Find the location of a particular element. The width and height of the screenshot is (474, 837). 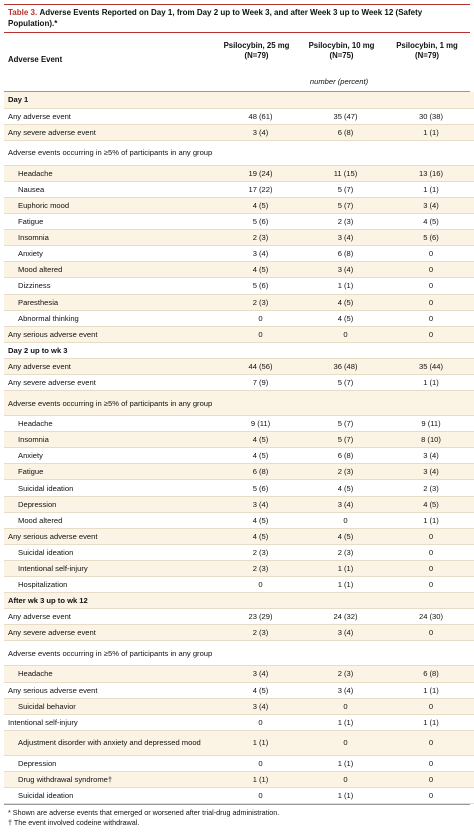

value-cell: 48 (61) is located at coordinates (260, 116).